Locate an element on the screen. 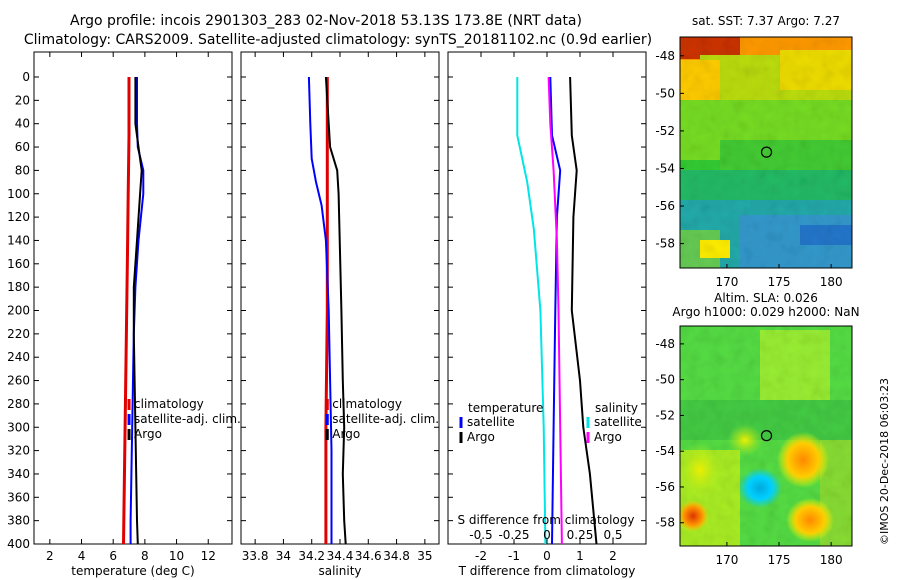 This screenshot has height=580, width=900. y-tick-label: 200 is located at coordinates (18, 311).